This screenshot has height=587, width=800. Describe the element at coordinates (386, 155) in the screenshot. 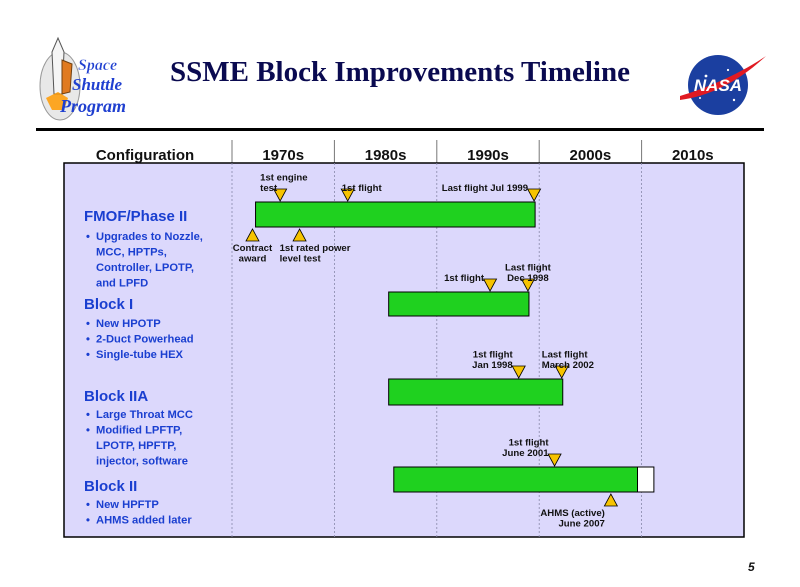

I see `header-decade-1980s: 1980s` at that location.